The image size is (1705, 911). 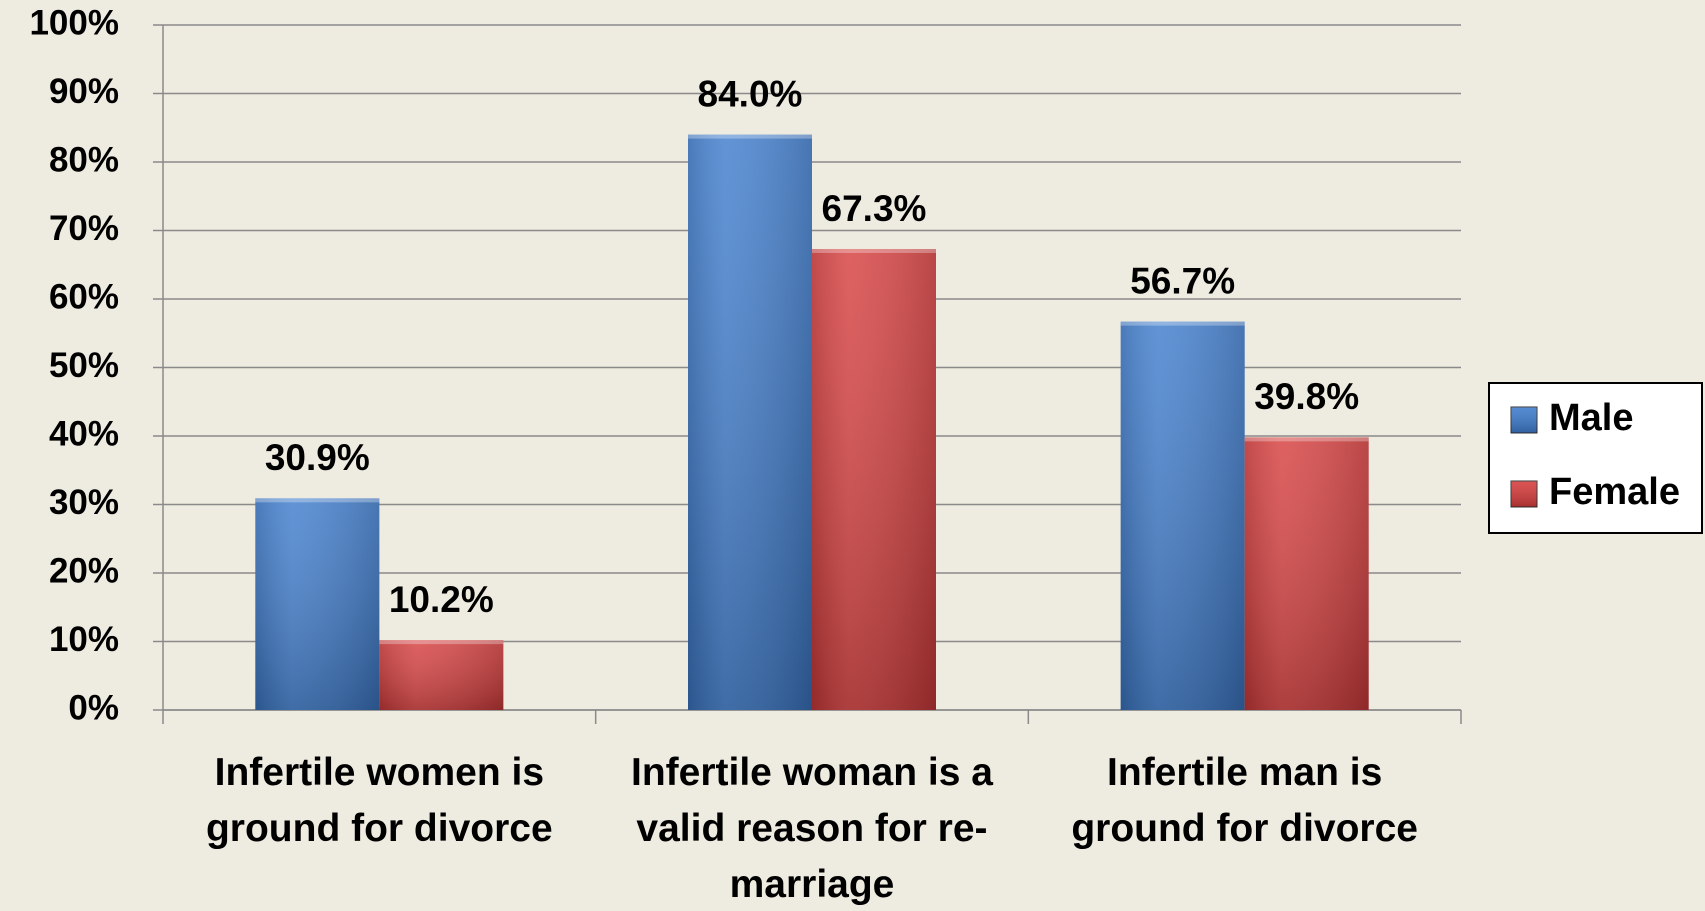 I want to click on data-label: 39.8%, so click(x=1306, y=396).